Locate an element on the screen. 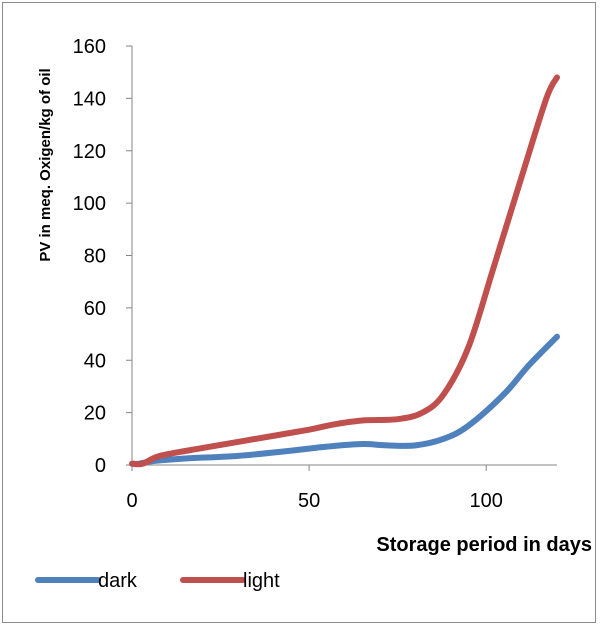 The height and width of the screenshot is (627, 600). x-axis-title: Storage period in days is located at coordinates (484, 545).